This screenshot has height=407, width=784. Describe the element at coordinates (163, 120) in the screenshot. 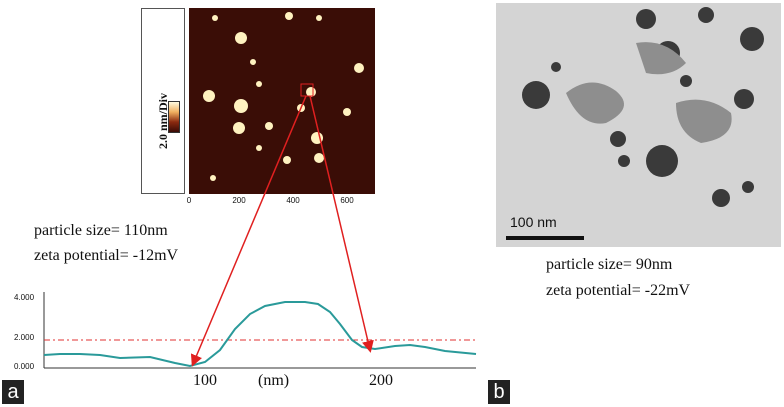

I see `afm-scale-label: 2.0 nm/Div` at that location.